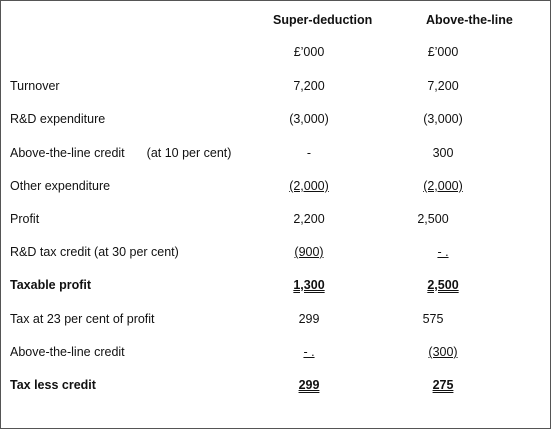  What do you see at coordinates (309, 252) in the screenshot?
I see `row-rd-tax-credit-col1: (900)` at bounding box center [309, 252].